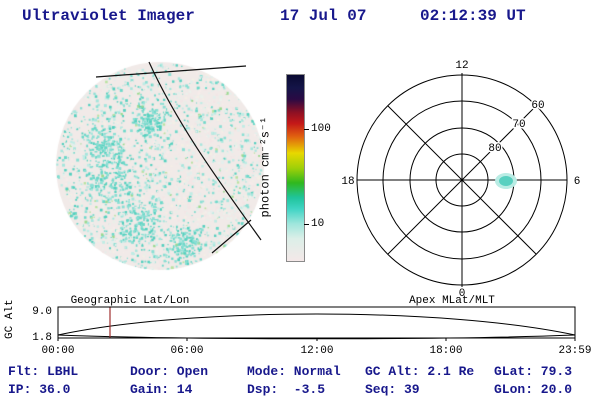 This screenshot has width=600, height=400. Describe the element at coordinates (130, 301) in the screenshot. I see `disk-caption: Geographic Lat/Lon` at that location.